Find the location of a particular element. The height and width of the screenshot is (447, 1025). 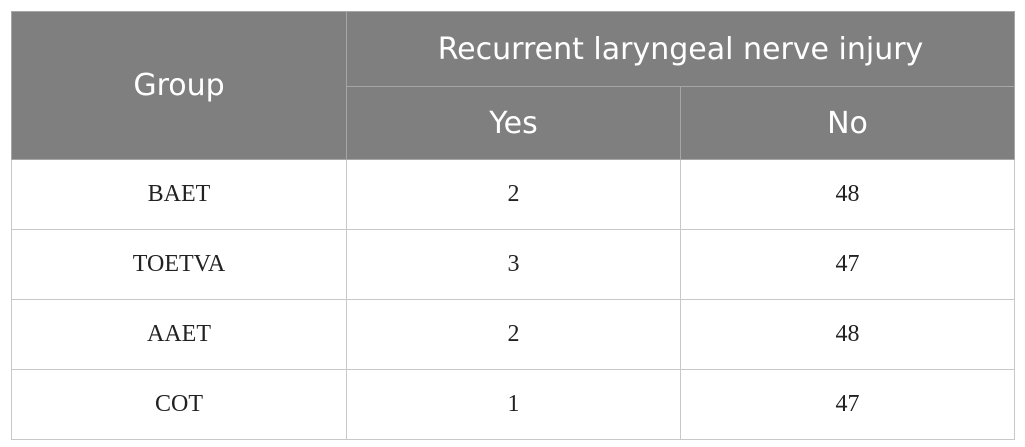

table-cell: 3 is located at coordinates (513, 264).